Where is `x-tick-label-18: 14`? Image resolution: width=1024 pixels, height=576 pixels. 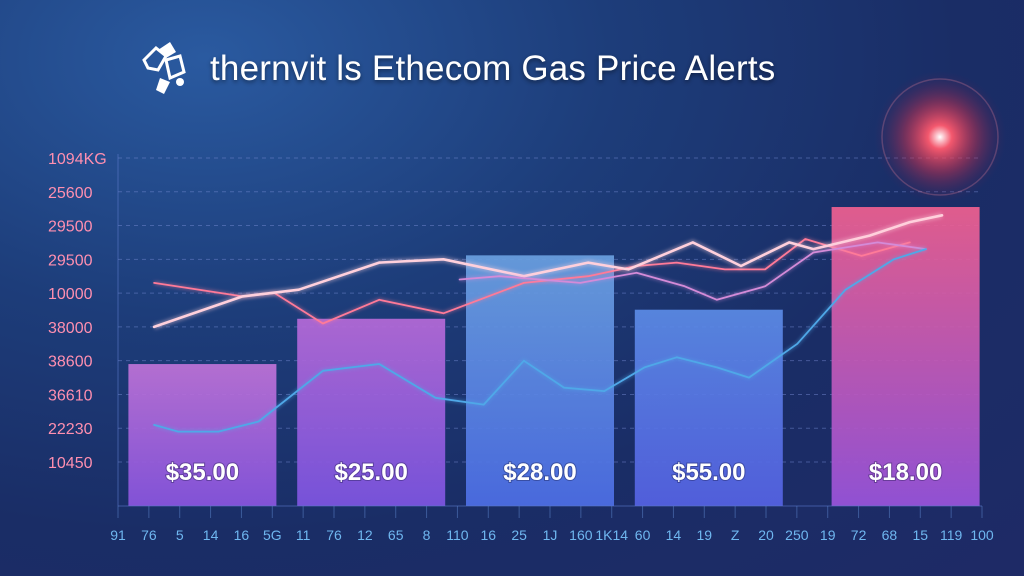 x-tick-label-18: 14 is located at coordinates (674, 535).